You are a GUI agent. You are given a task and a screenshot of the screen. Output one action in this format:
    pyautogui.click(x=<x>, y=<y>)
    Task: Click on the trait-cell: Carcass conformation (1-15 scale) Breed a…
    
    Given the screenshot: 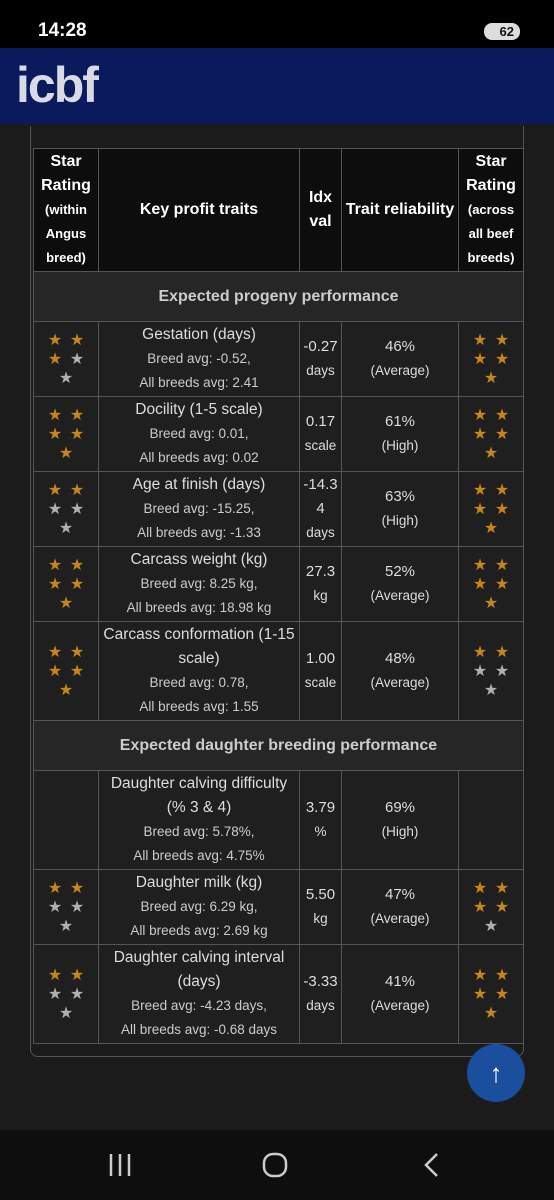 What is the action you would take?
    pyautogui.click(x=199, y=671)
    